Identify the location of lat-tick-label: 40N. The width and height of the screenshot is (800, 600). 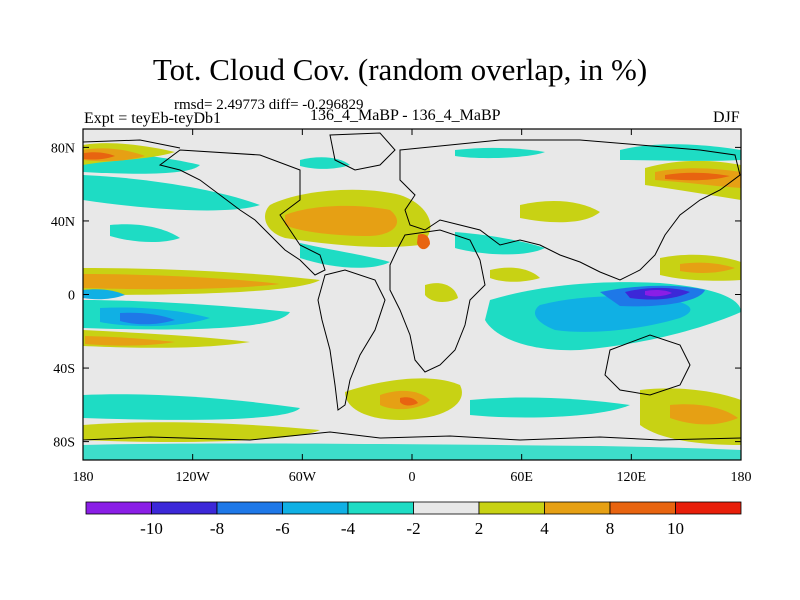
(63, 222).